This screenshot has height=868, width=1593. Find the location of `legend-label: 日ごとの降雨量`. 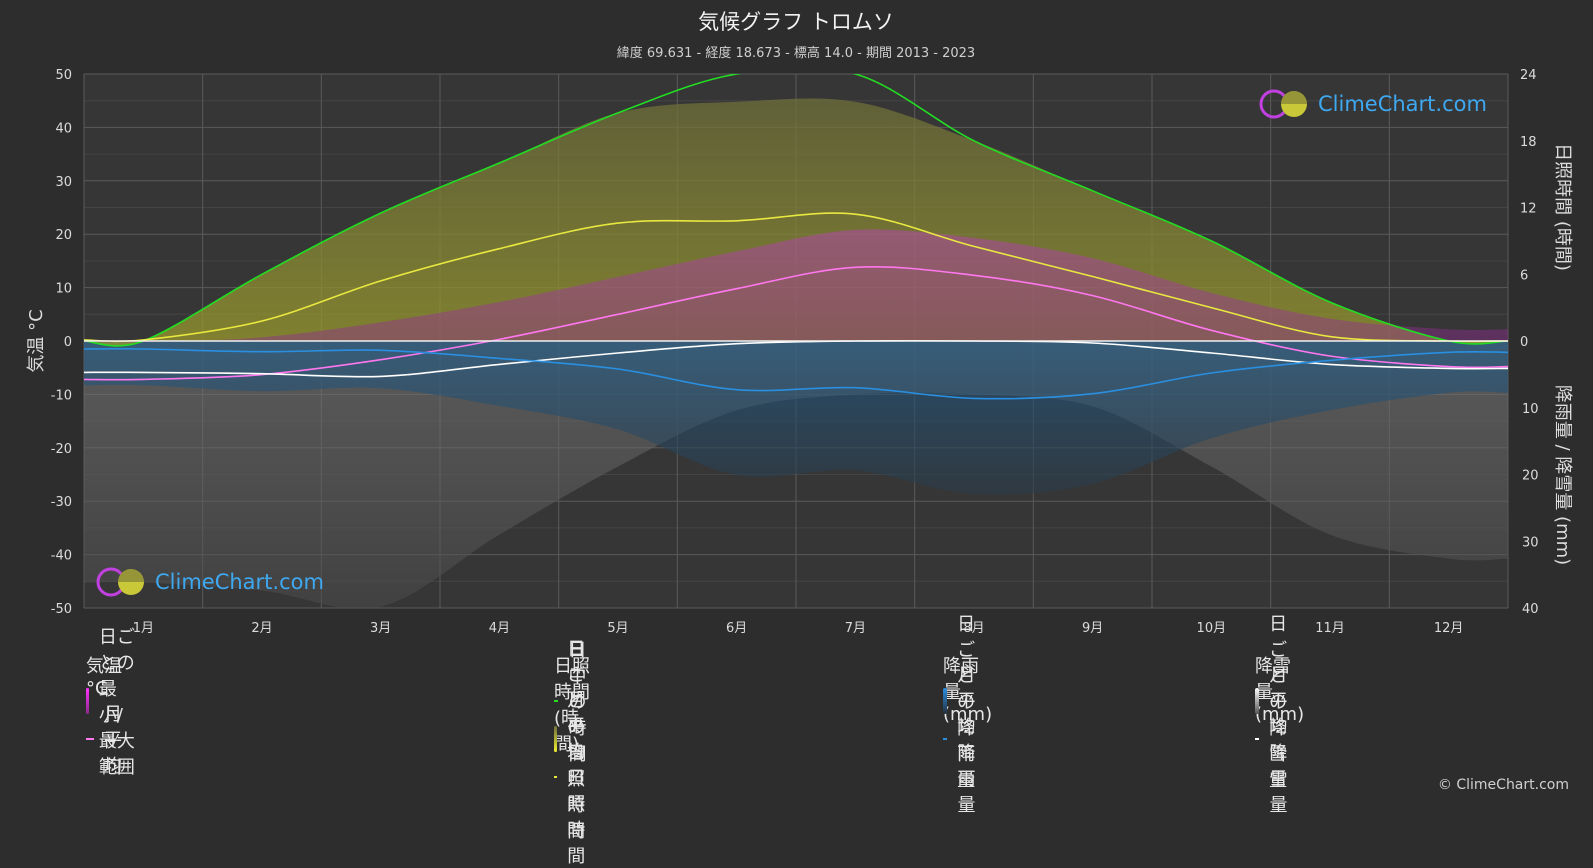

legend-label: 日ごとの降雨量 is located at coordinates (966, 702).